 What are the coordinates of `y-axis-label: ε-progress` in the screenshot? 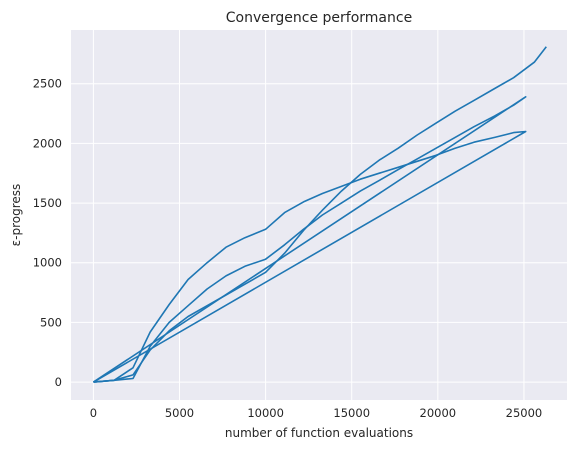 It's located at (16, 215).